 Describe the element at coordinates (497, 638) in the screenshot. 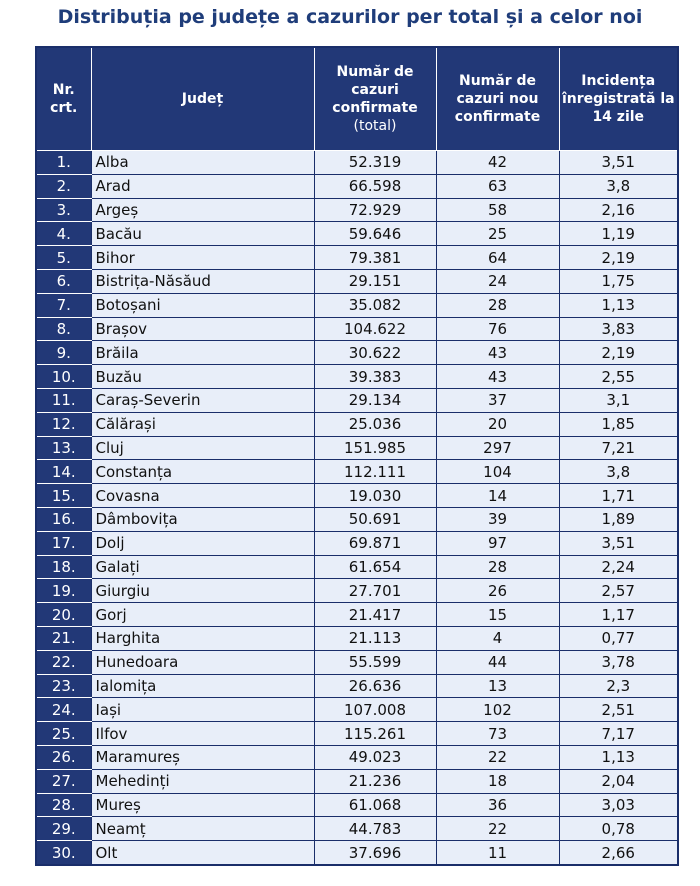

I see `cell-noi: 4` at that location.